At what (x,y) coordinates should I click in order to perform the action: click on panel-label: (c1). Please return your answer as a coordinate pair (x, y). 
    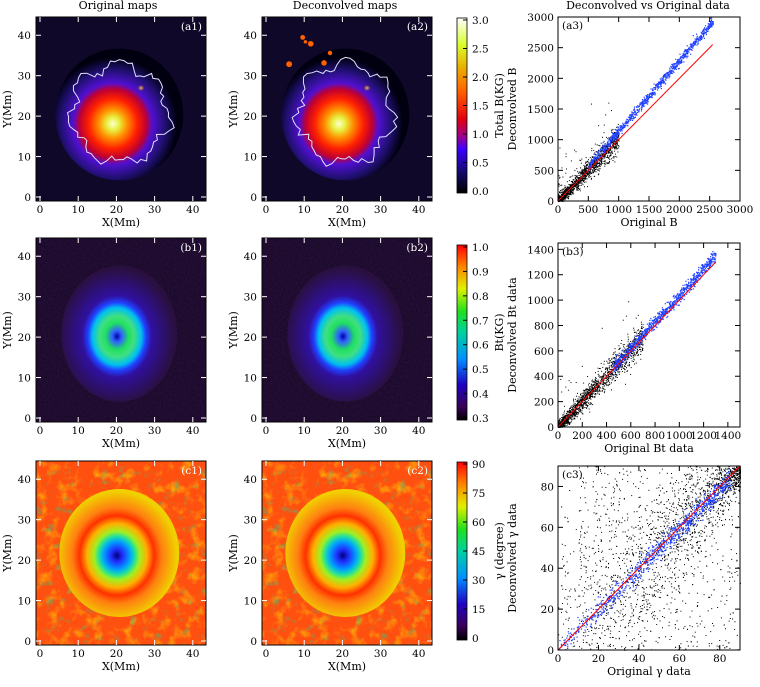
    Looking at the image, I should click on (191, 471).